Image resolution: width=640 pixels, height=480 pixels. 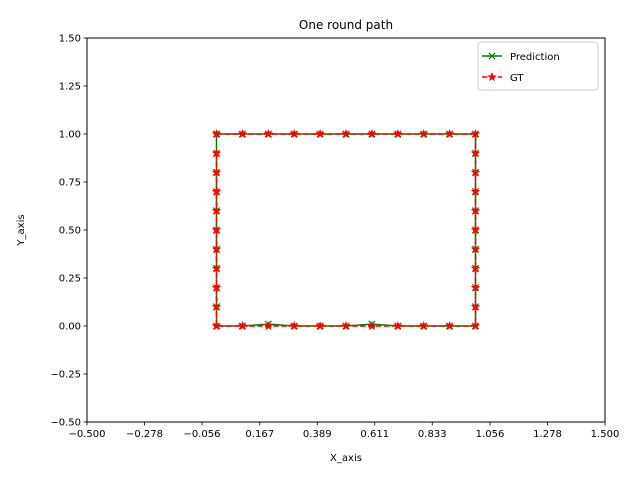 What do you see at coordinates (70, 183) in the screenshot?
I see `y-tick-label: 0.75` at bounding box center [70, 183].